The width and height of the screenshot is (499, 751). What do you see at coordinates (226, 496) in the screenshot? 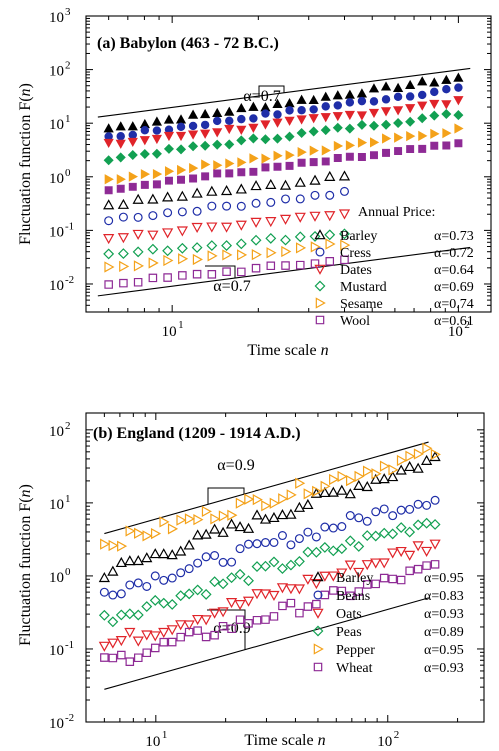
I see `slope-bracket` at bounding box center [226, 496].